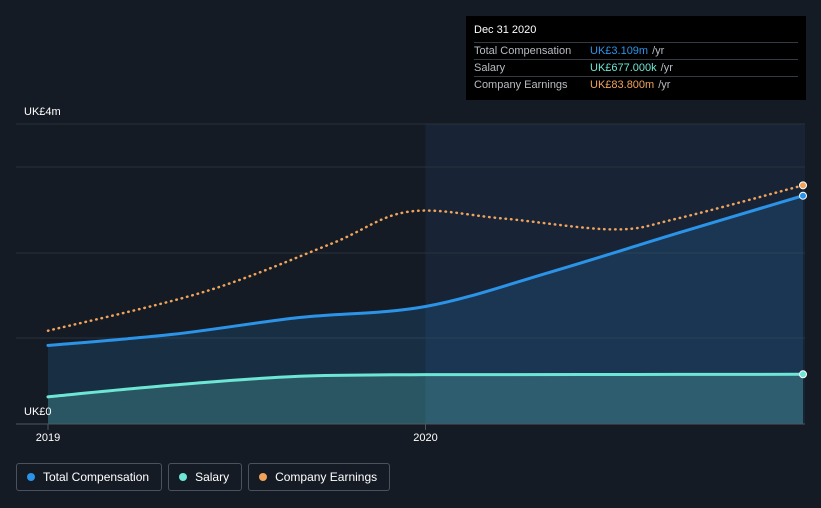  What do you see at coordinates (96, 477) in the screenshot?
I see `legend-label: Total Compensation` at bounding box center [96, 477].